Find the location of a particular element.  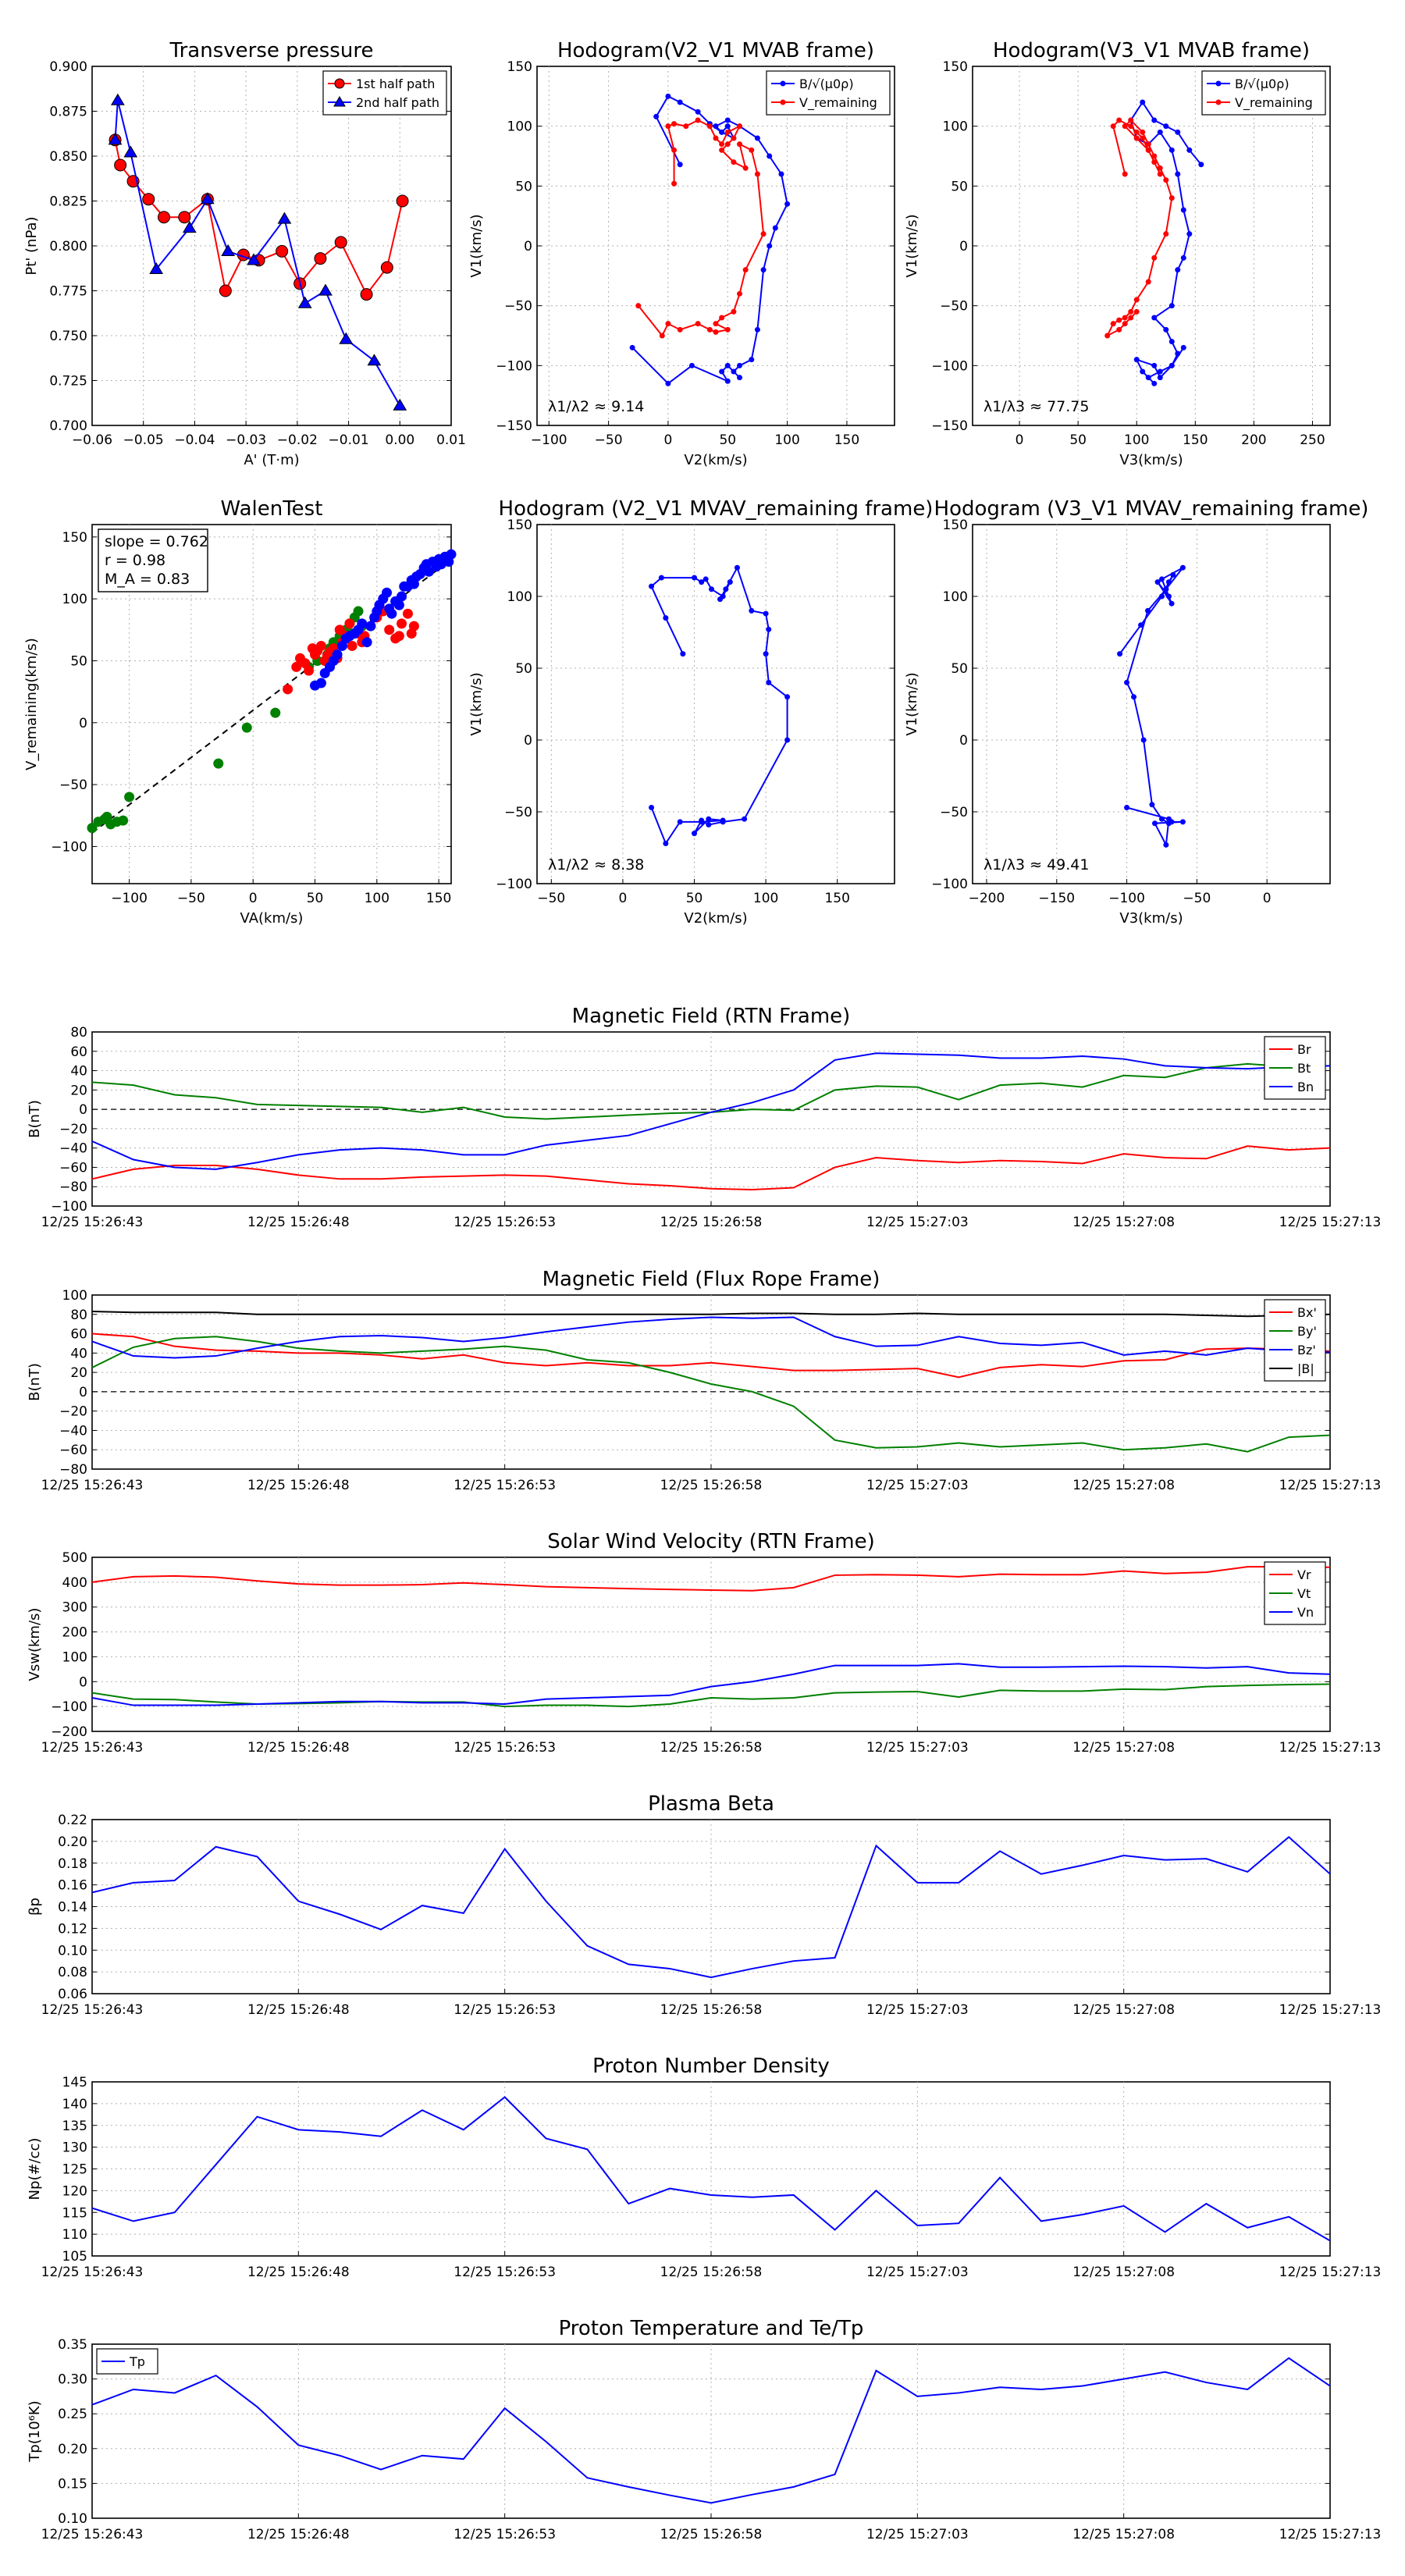

y-tick-label: 0.16 is located at coordinates (72, 1886).